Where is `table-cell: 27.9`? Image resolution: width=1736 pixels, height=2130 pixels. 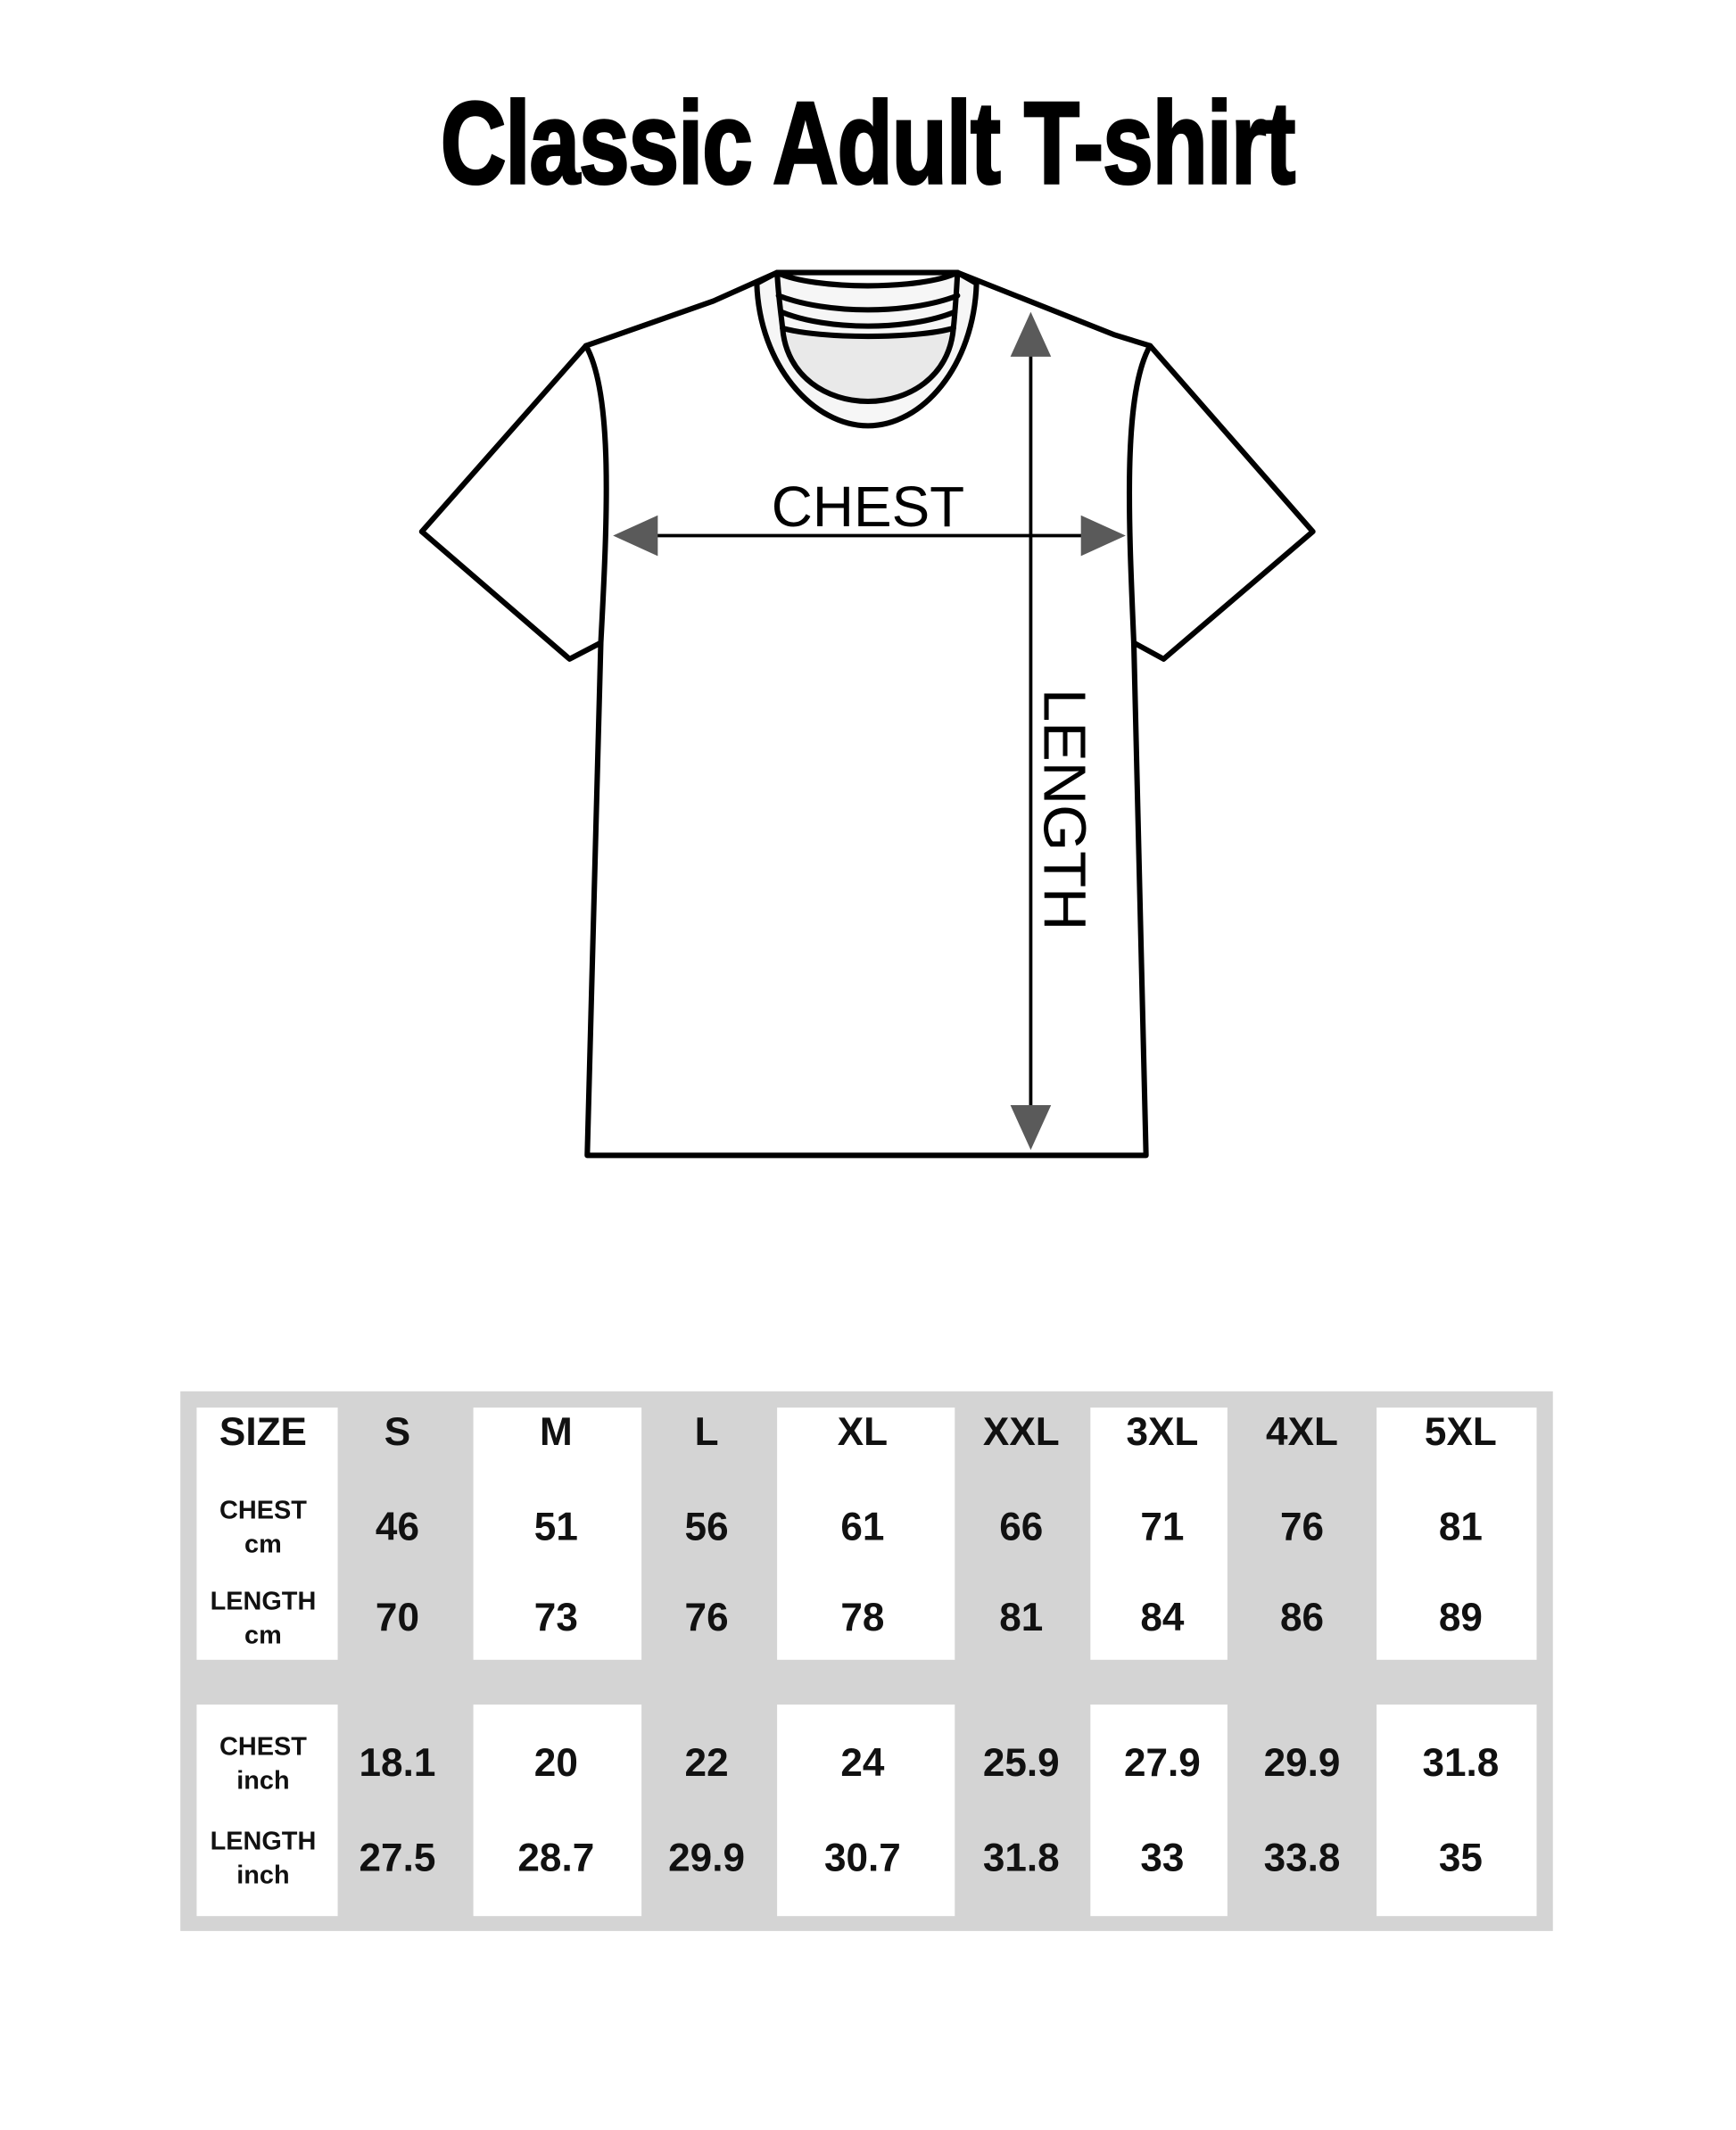
table-cell: 27.9 is located at coordinates (1162, 1764).